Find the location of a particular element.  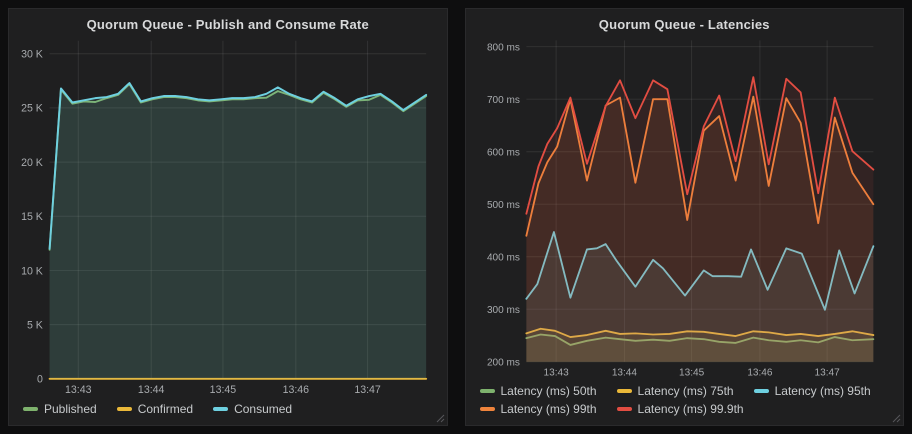

svg-text: 800 ms is located at coordinates (502, 47).